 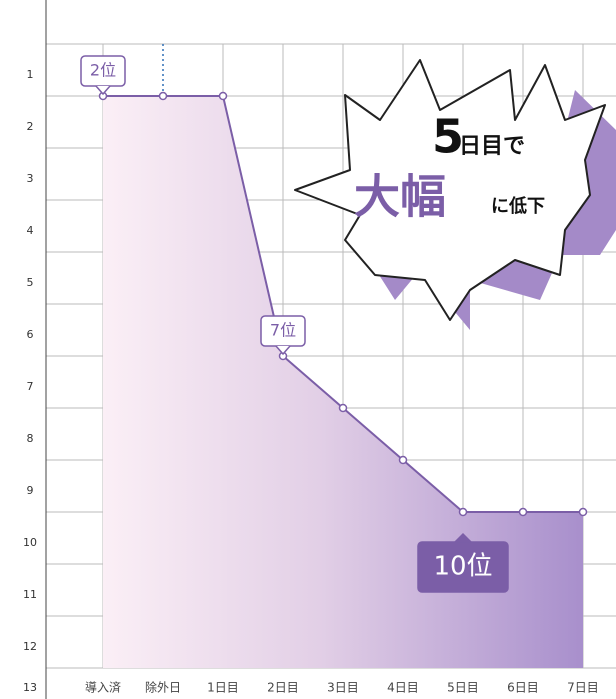 I want to click on x-tick-label: 3日目, so click(x=343, y=688).